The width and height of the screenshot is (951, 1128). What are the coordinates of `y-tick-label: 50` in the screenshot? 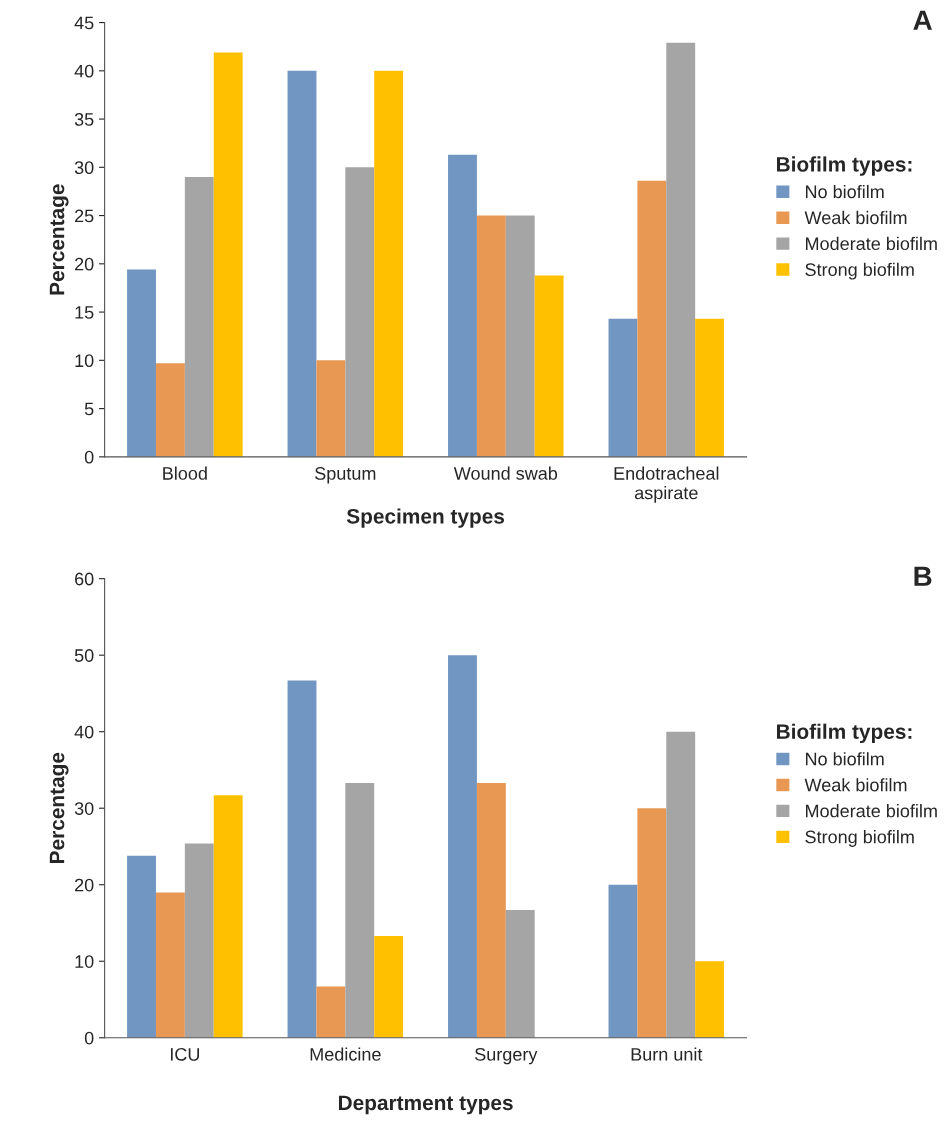 It's located at (84, 655).